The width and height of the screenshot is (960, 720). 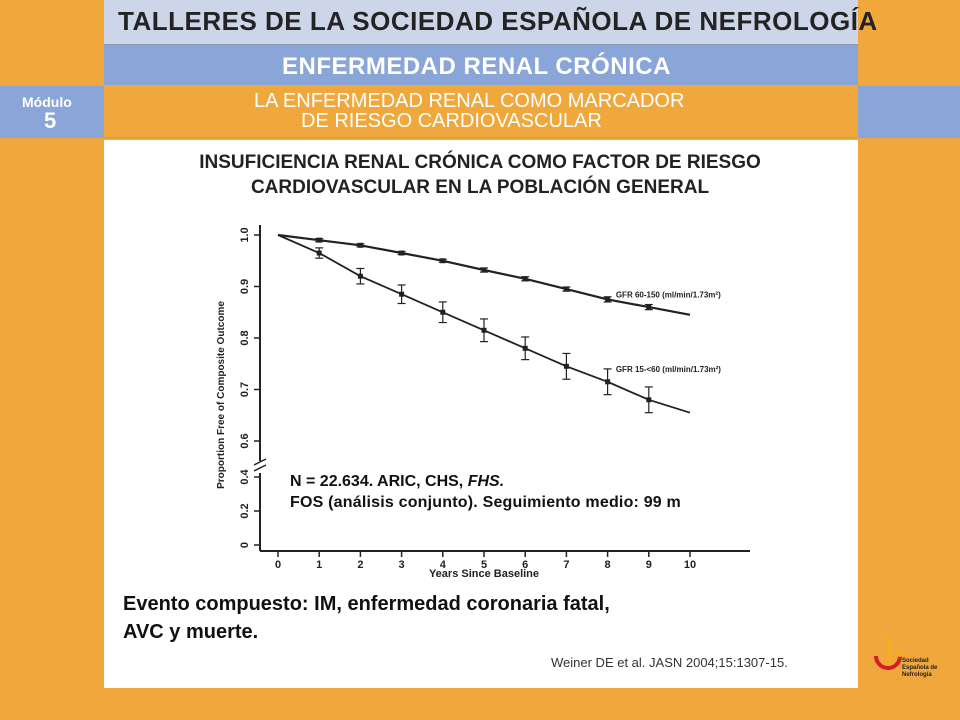 I want to click on y-axis-label: Proportion Free of Composite Outcome, so click(x=221, y=395).